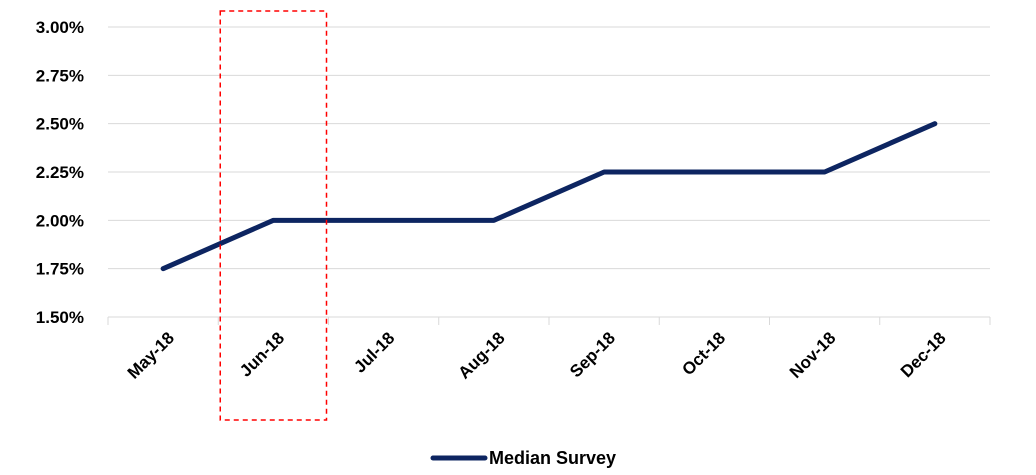 The height and width of the screenshot is (475, 1036). What do you see at coordinates (374, 352) in the screenshot?
I see `x-tick-label: Jul-18` at bounding box center [374, 352].